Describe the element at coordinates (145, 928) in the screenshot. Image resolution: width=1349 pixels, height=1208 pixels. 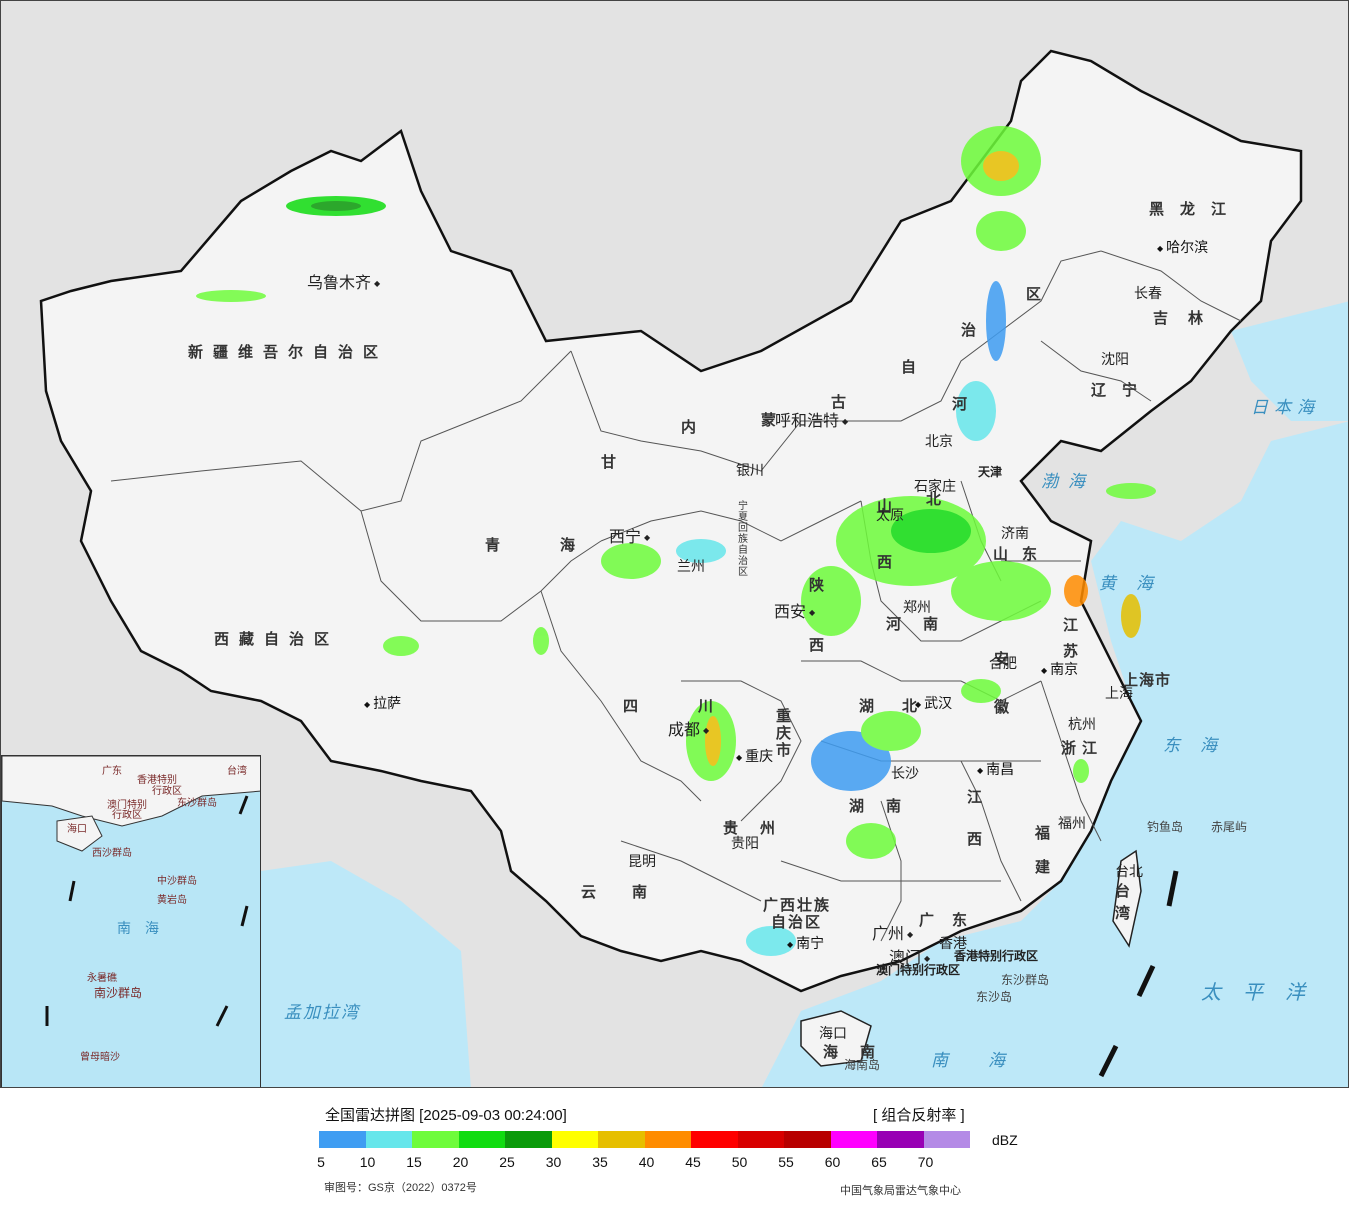
I see `inset-label: 南海` at that location.